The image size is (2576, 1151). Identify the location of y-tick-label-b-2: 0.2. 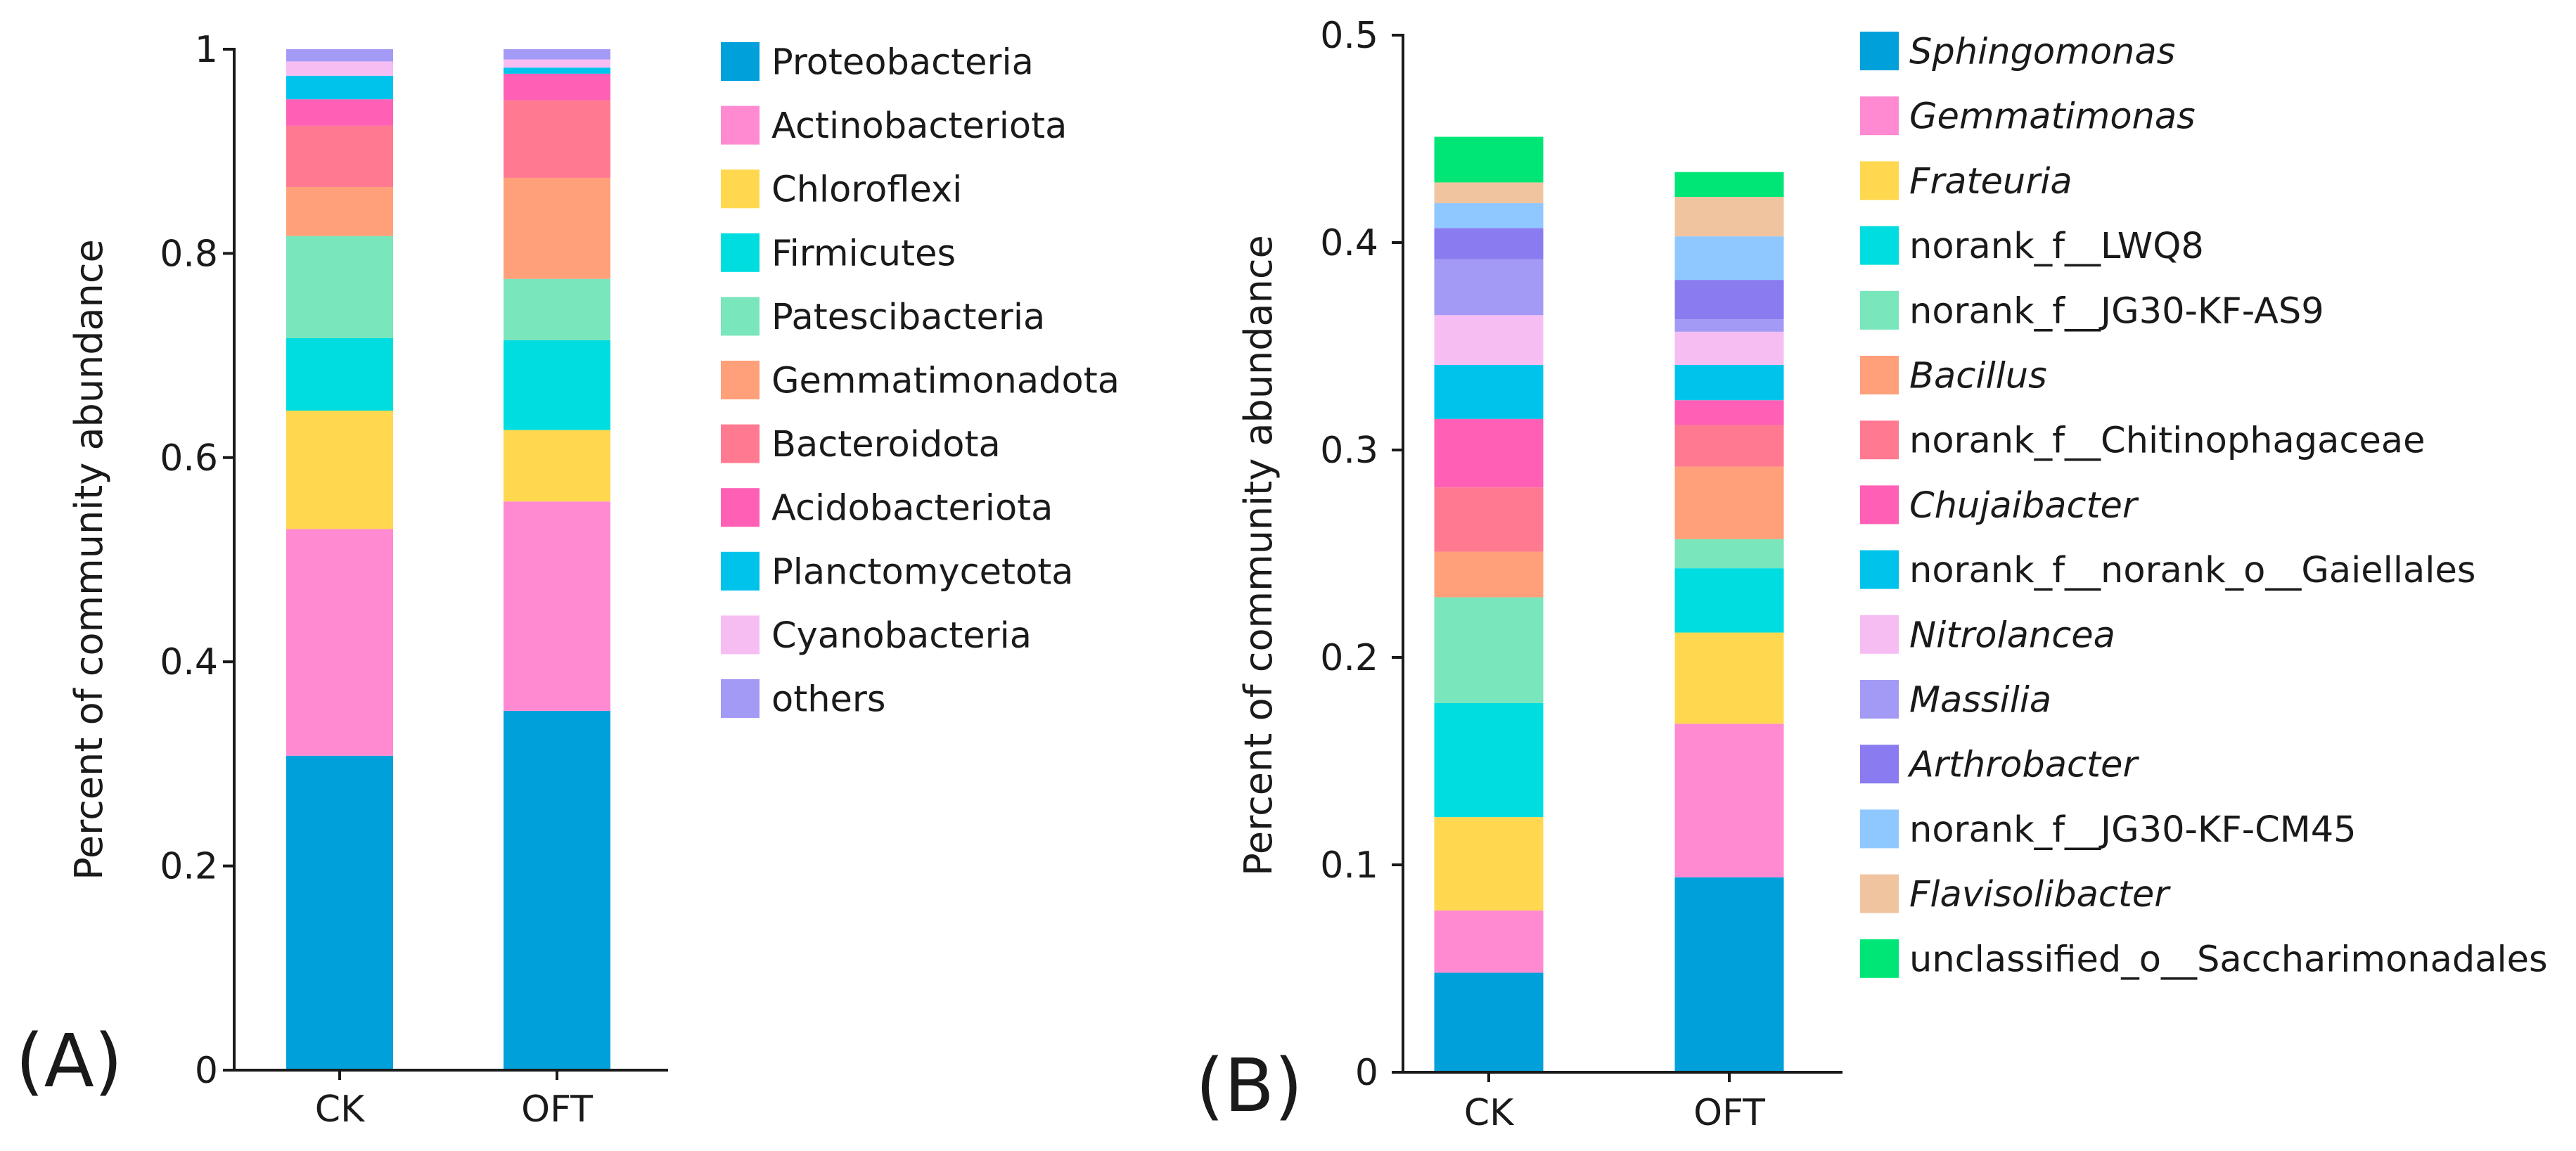
(1349, 658).